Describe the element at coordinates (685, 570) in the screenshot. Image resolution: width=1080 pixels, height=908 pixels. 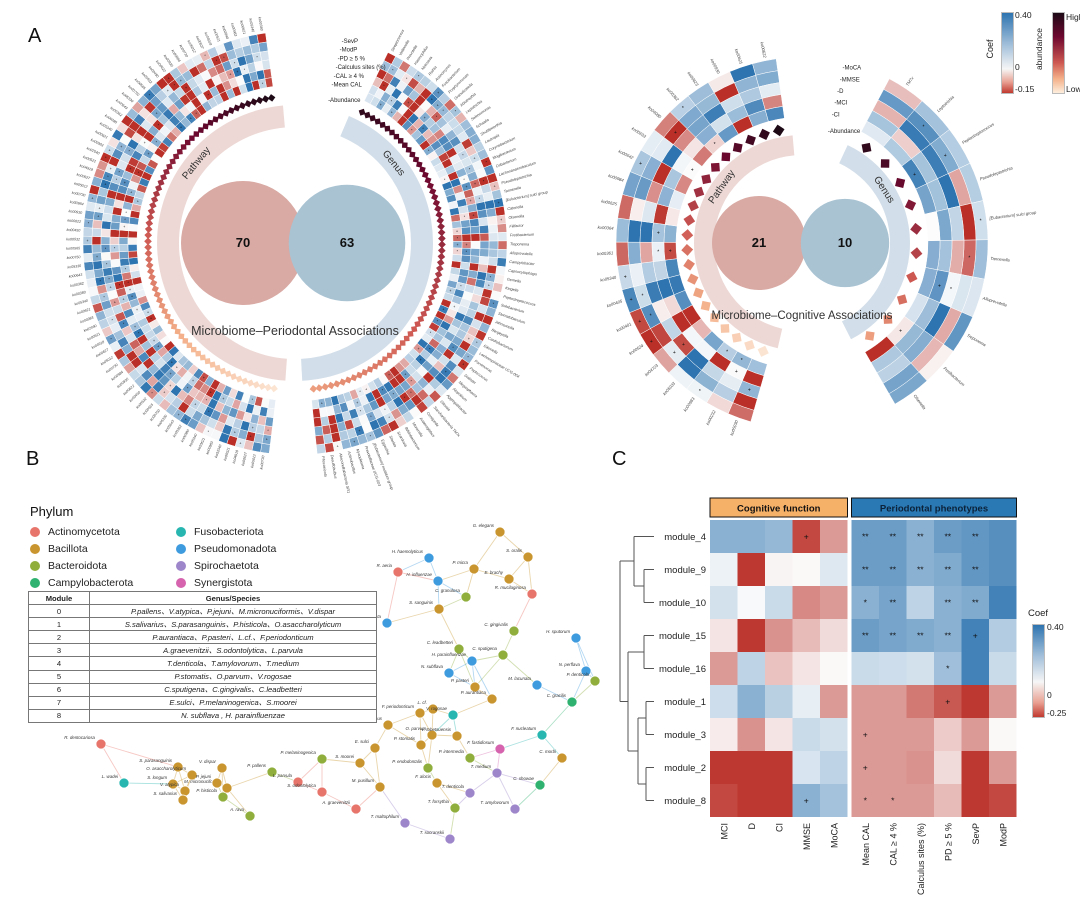
I see `heatmap-row-label: module_9` at that location.